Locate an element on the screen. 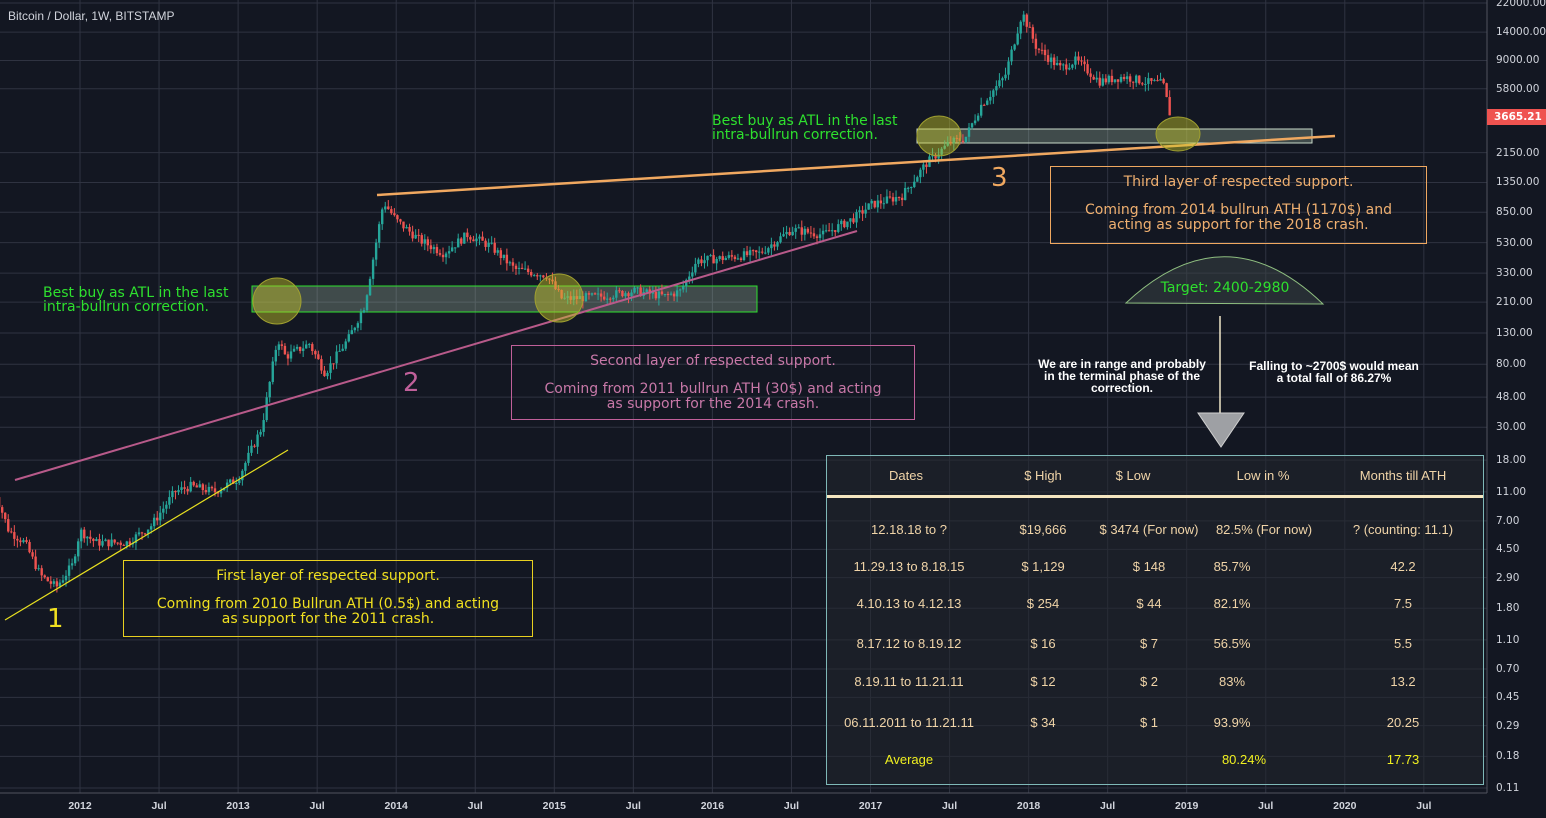 The image size is (1546, 818). table-cell: $ 3474 (For now) is located at coordinates (1149, 529).